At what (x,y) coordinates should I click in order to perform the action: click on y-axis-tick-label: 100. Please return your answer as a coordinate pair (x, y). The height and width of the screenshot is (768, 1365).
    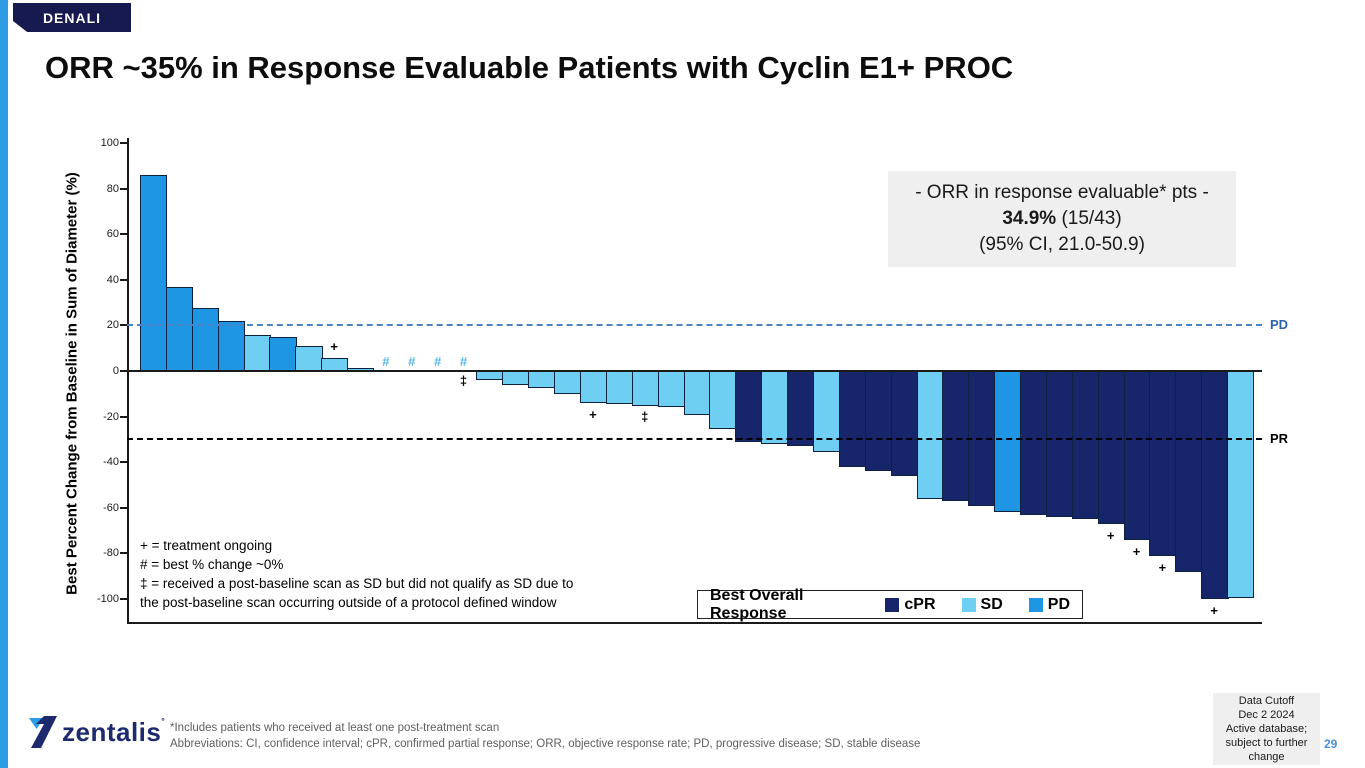
    Looking at the image, I should click on (109, 143).